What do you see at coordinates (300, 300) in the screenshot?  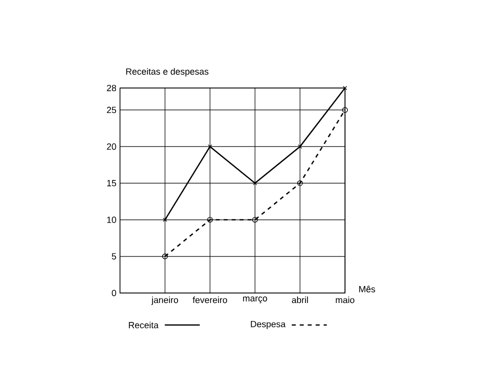 I see `x-tick-label: abril` at bounding box center [300, 300].